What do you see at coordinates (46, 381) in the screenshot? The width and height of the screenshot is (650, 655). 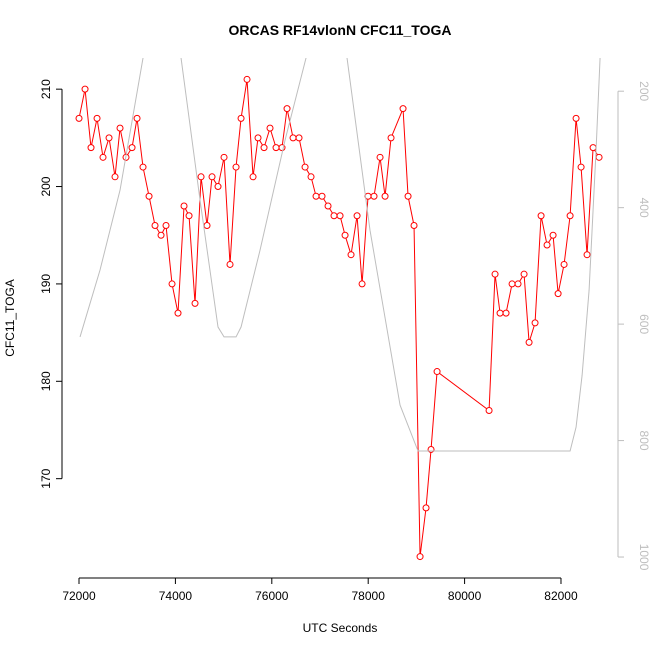 I see `y-tick-label: 180` at bounding box center [46, 381].